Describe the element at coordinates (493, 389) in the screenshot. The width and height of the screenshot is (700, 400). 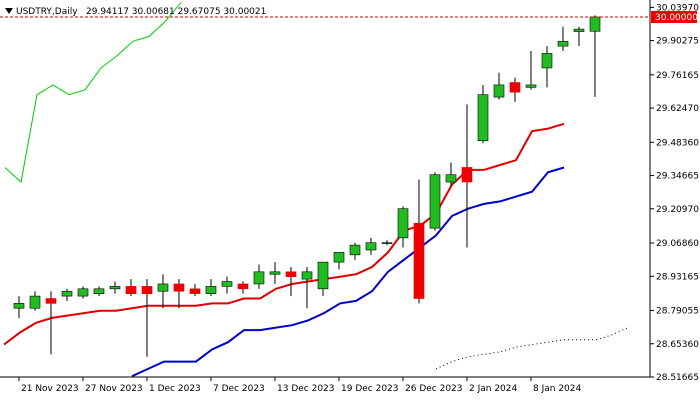
I see `x-tick-label: 2 Jan 2024` at that location.